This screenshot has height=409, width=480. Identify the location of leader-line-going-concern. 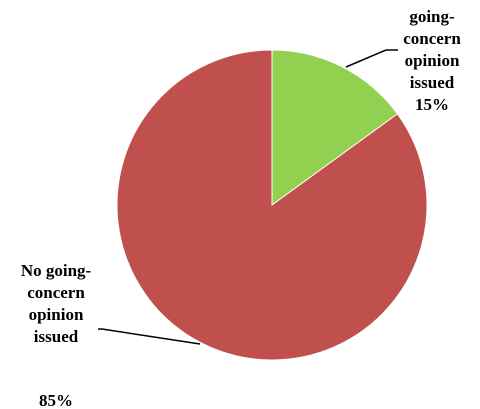
(371, 58).